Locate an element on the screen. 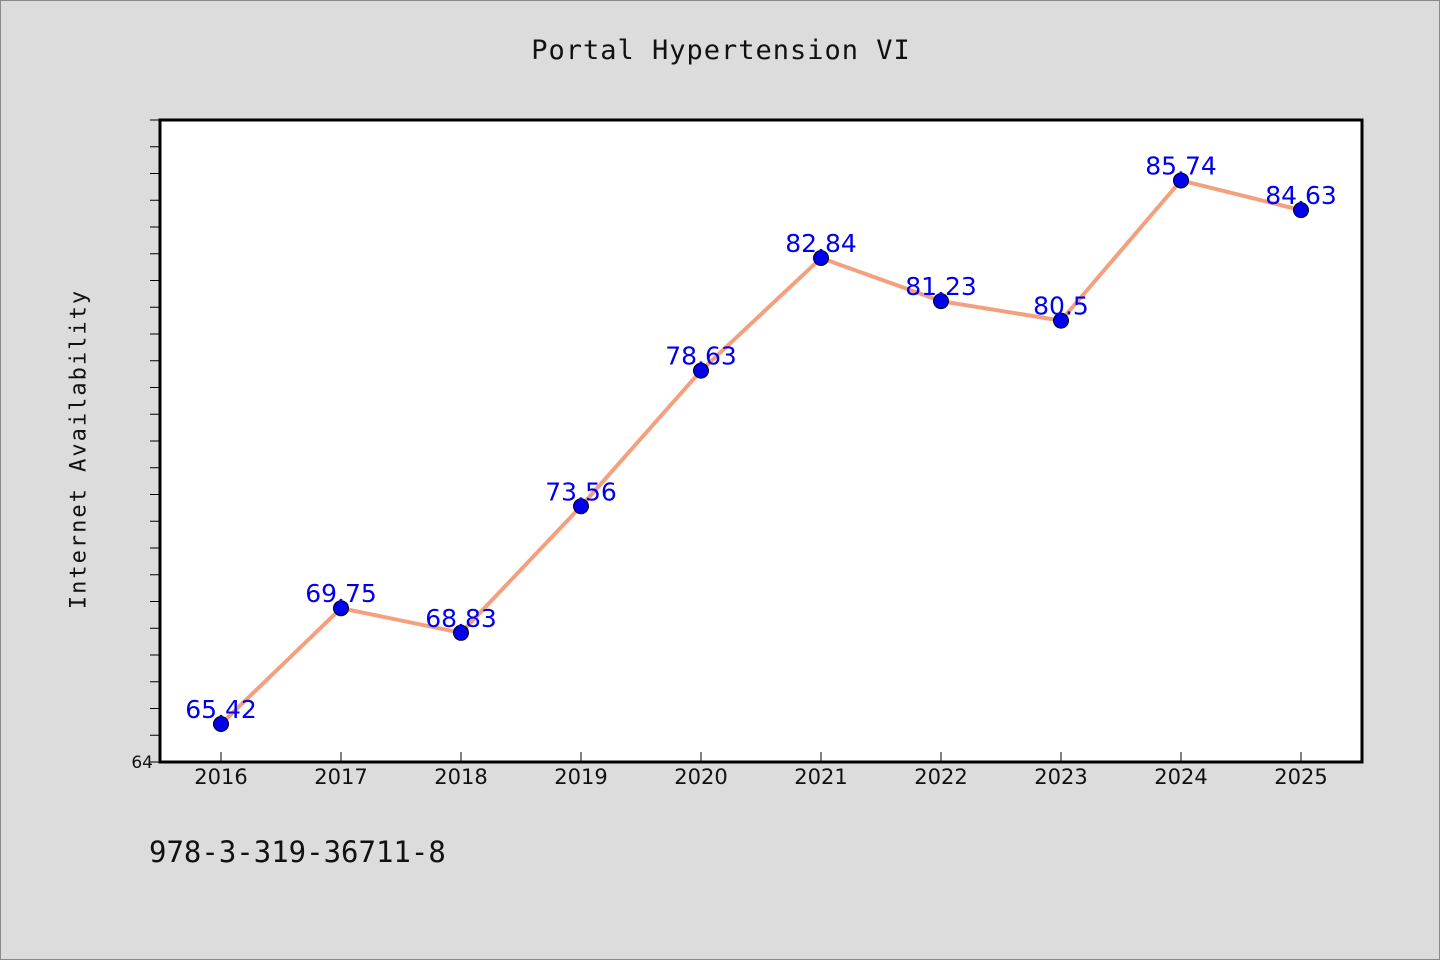  y-tick-label: 64 is located at coordinates (142, 763).